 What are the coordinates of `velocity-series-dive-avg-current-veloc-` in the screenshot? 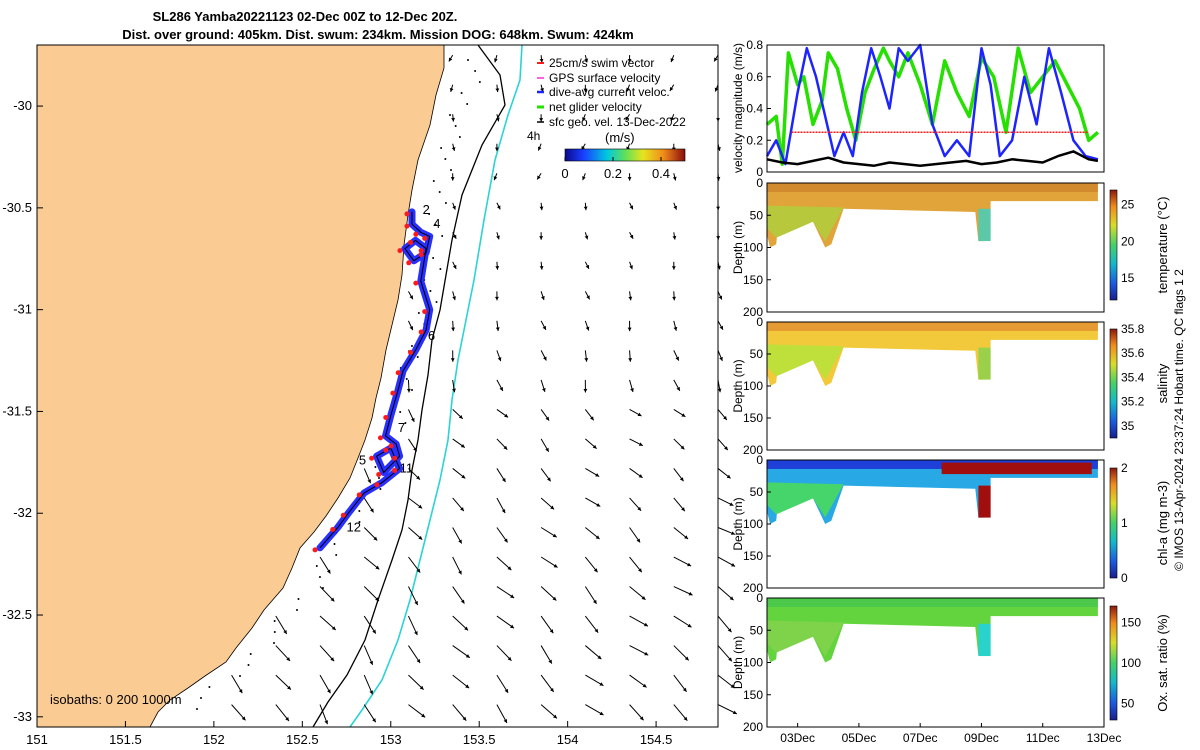 It's located at (932, 104).